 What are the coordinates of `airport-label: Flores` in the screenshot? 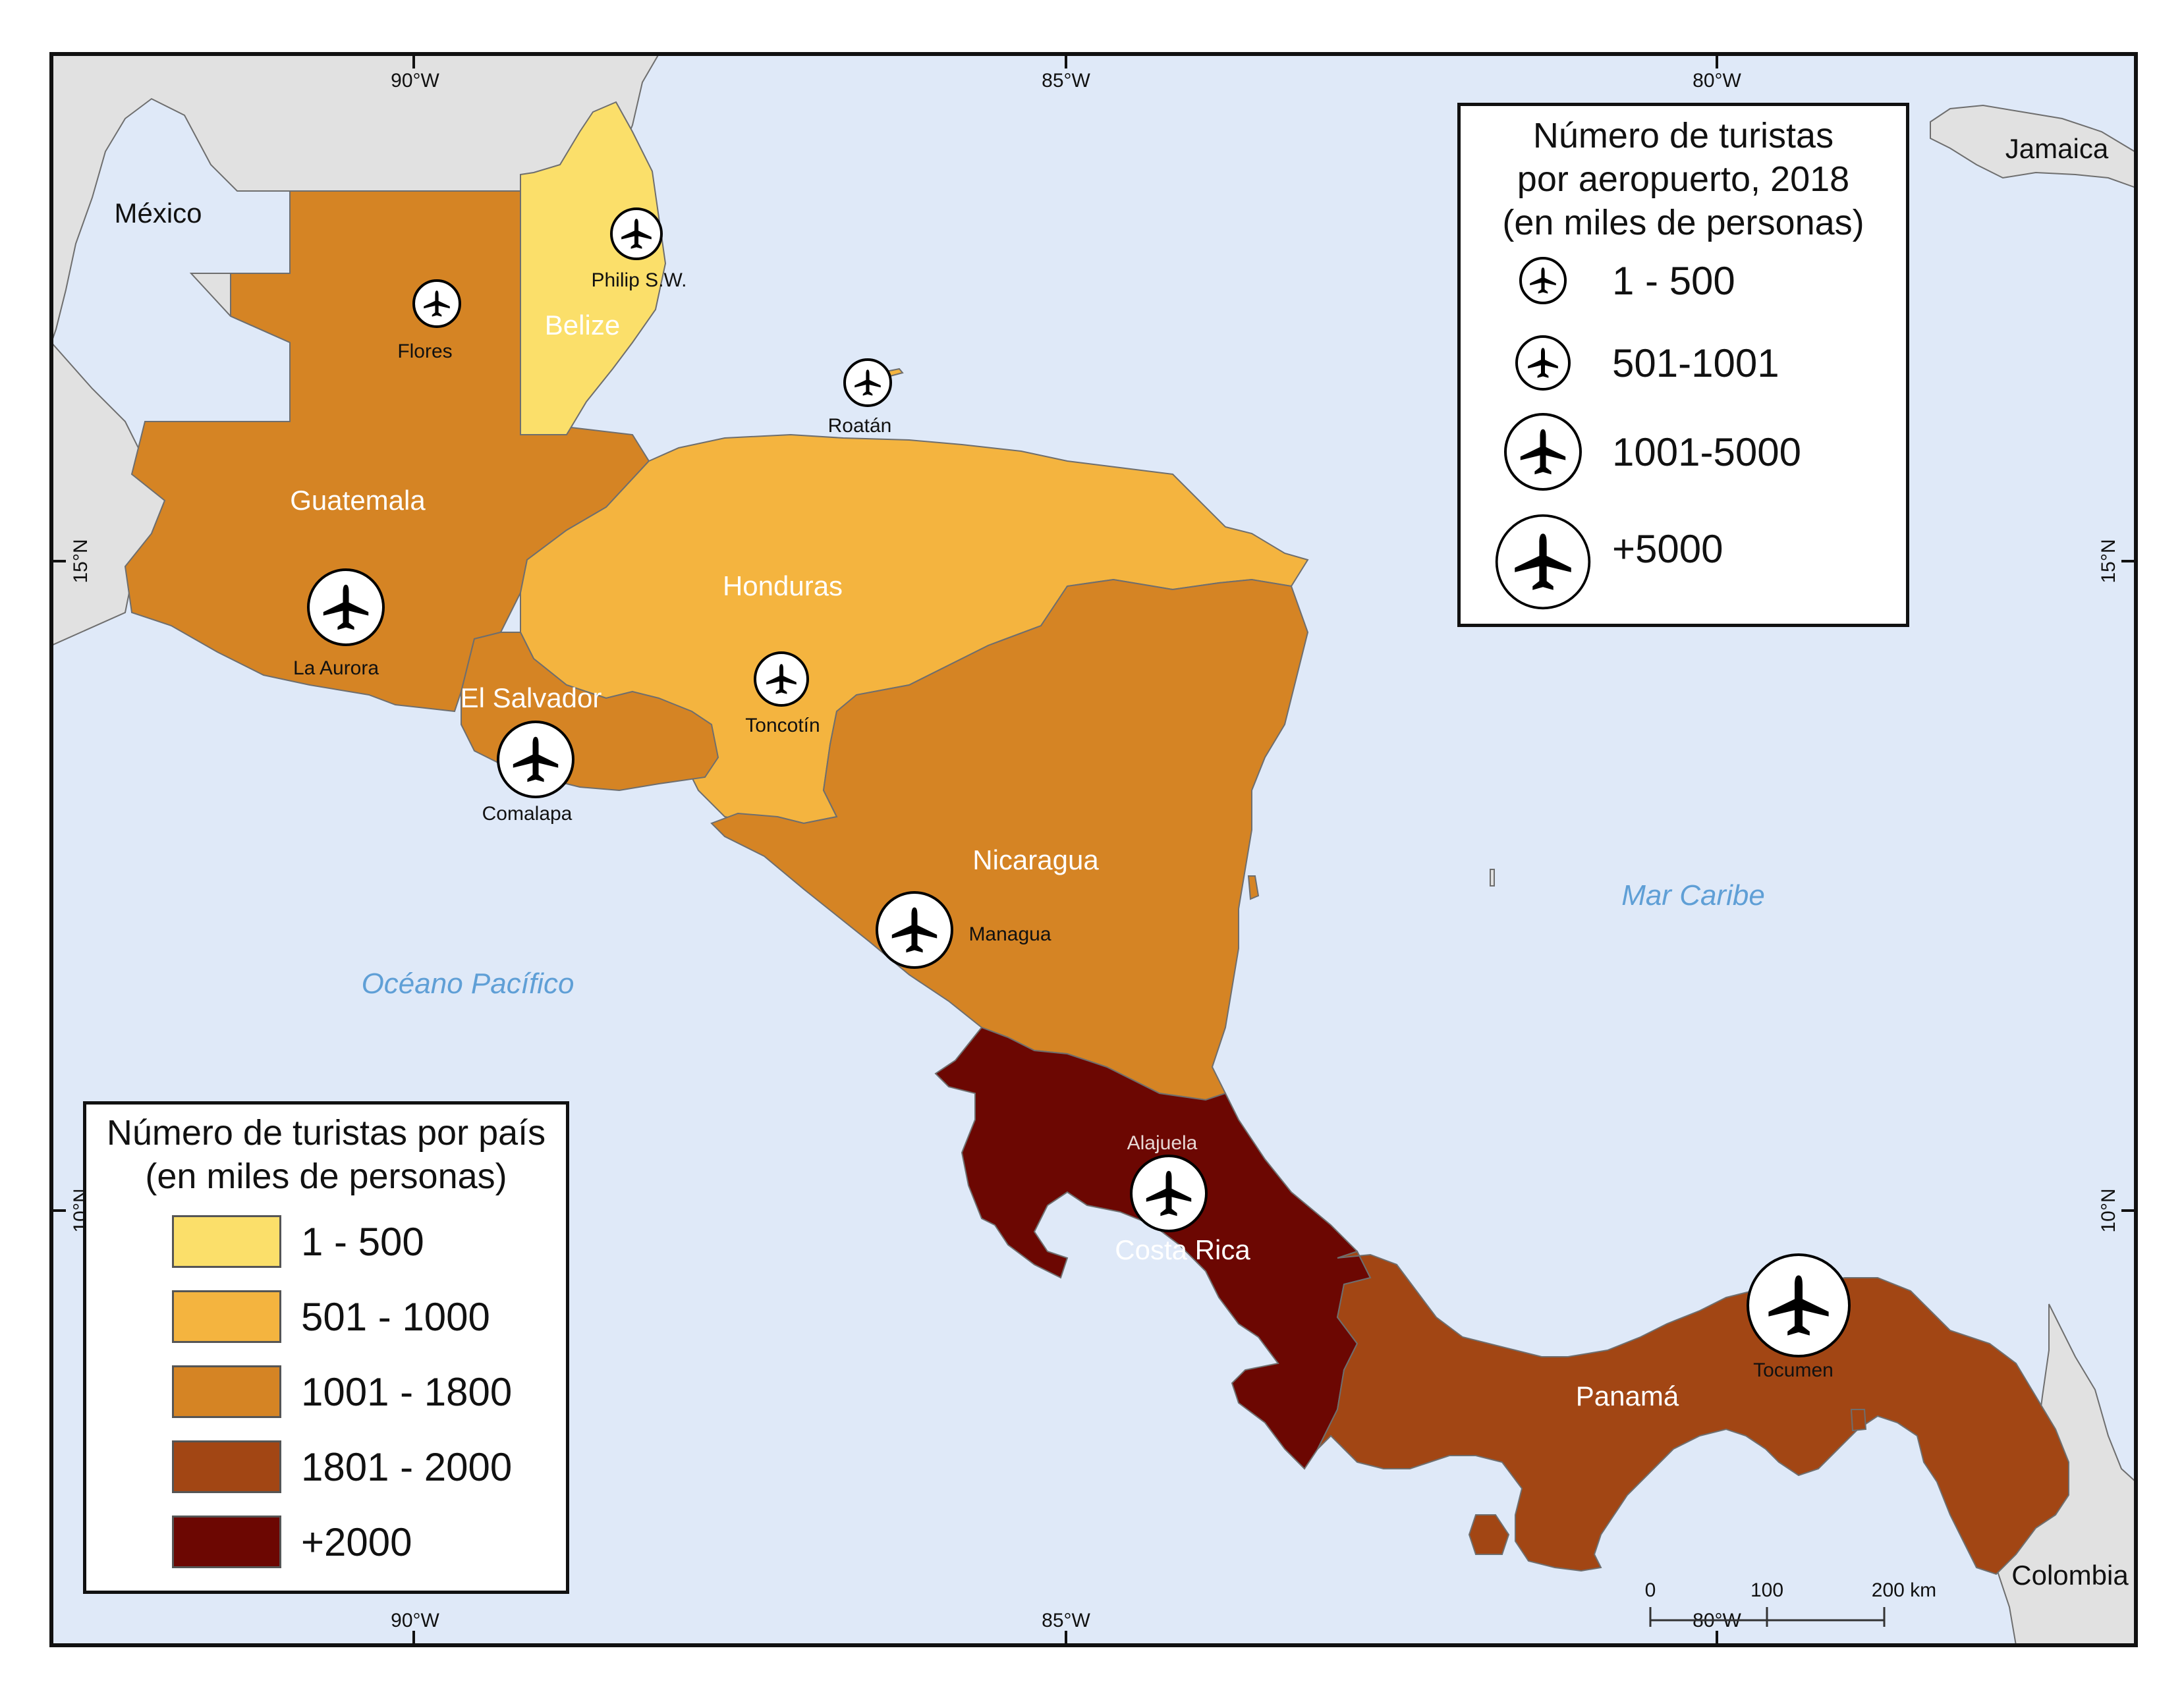 It's located at (424, 351).